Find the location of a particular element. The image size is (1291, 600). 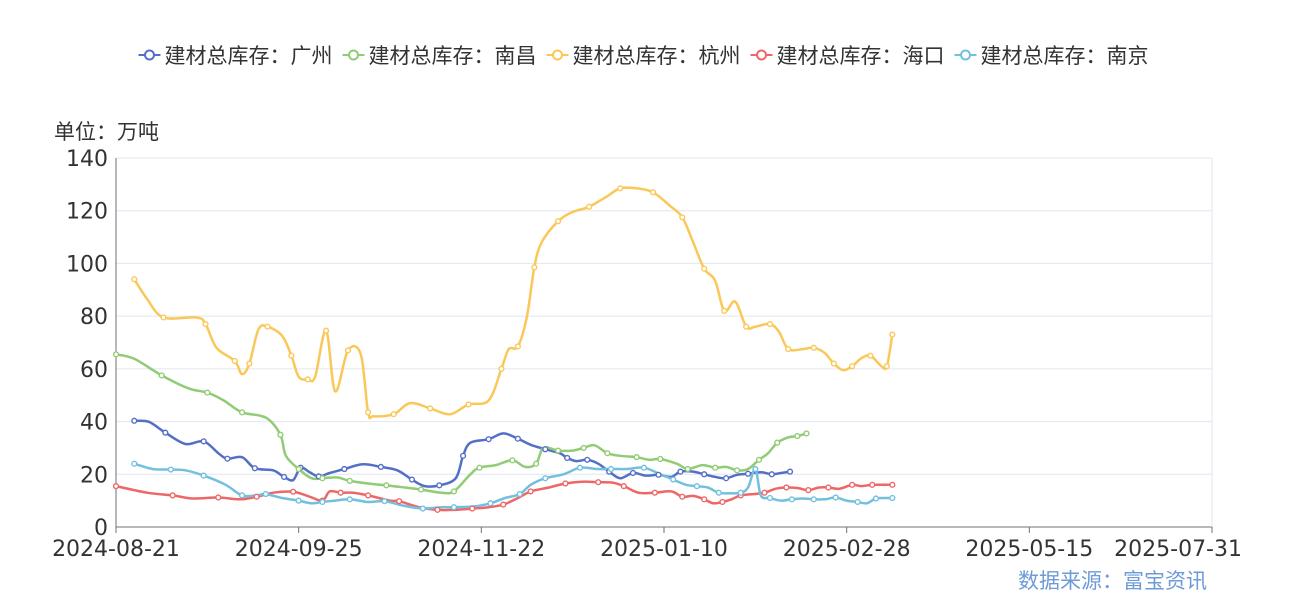

x-tick-label: 2024-11-22 is located at coordinates (481, 549).